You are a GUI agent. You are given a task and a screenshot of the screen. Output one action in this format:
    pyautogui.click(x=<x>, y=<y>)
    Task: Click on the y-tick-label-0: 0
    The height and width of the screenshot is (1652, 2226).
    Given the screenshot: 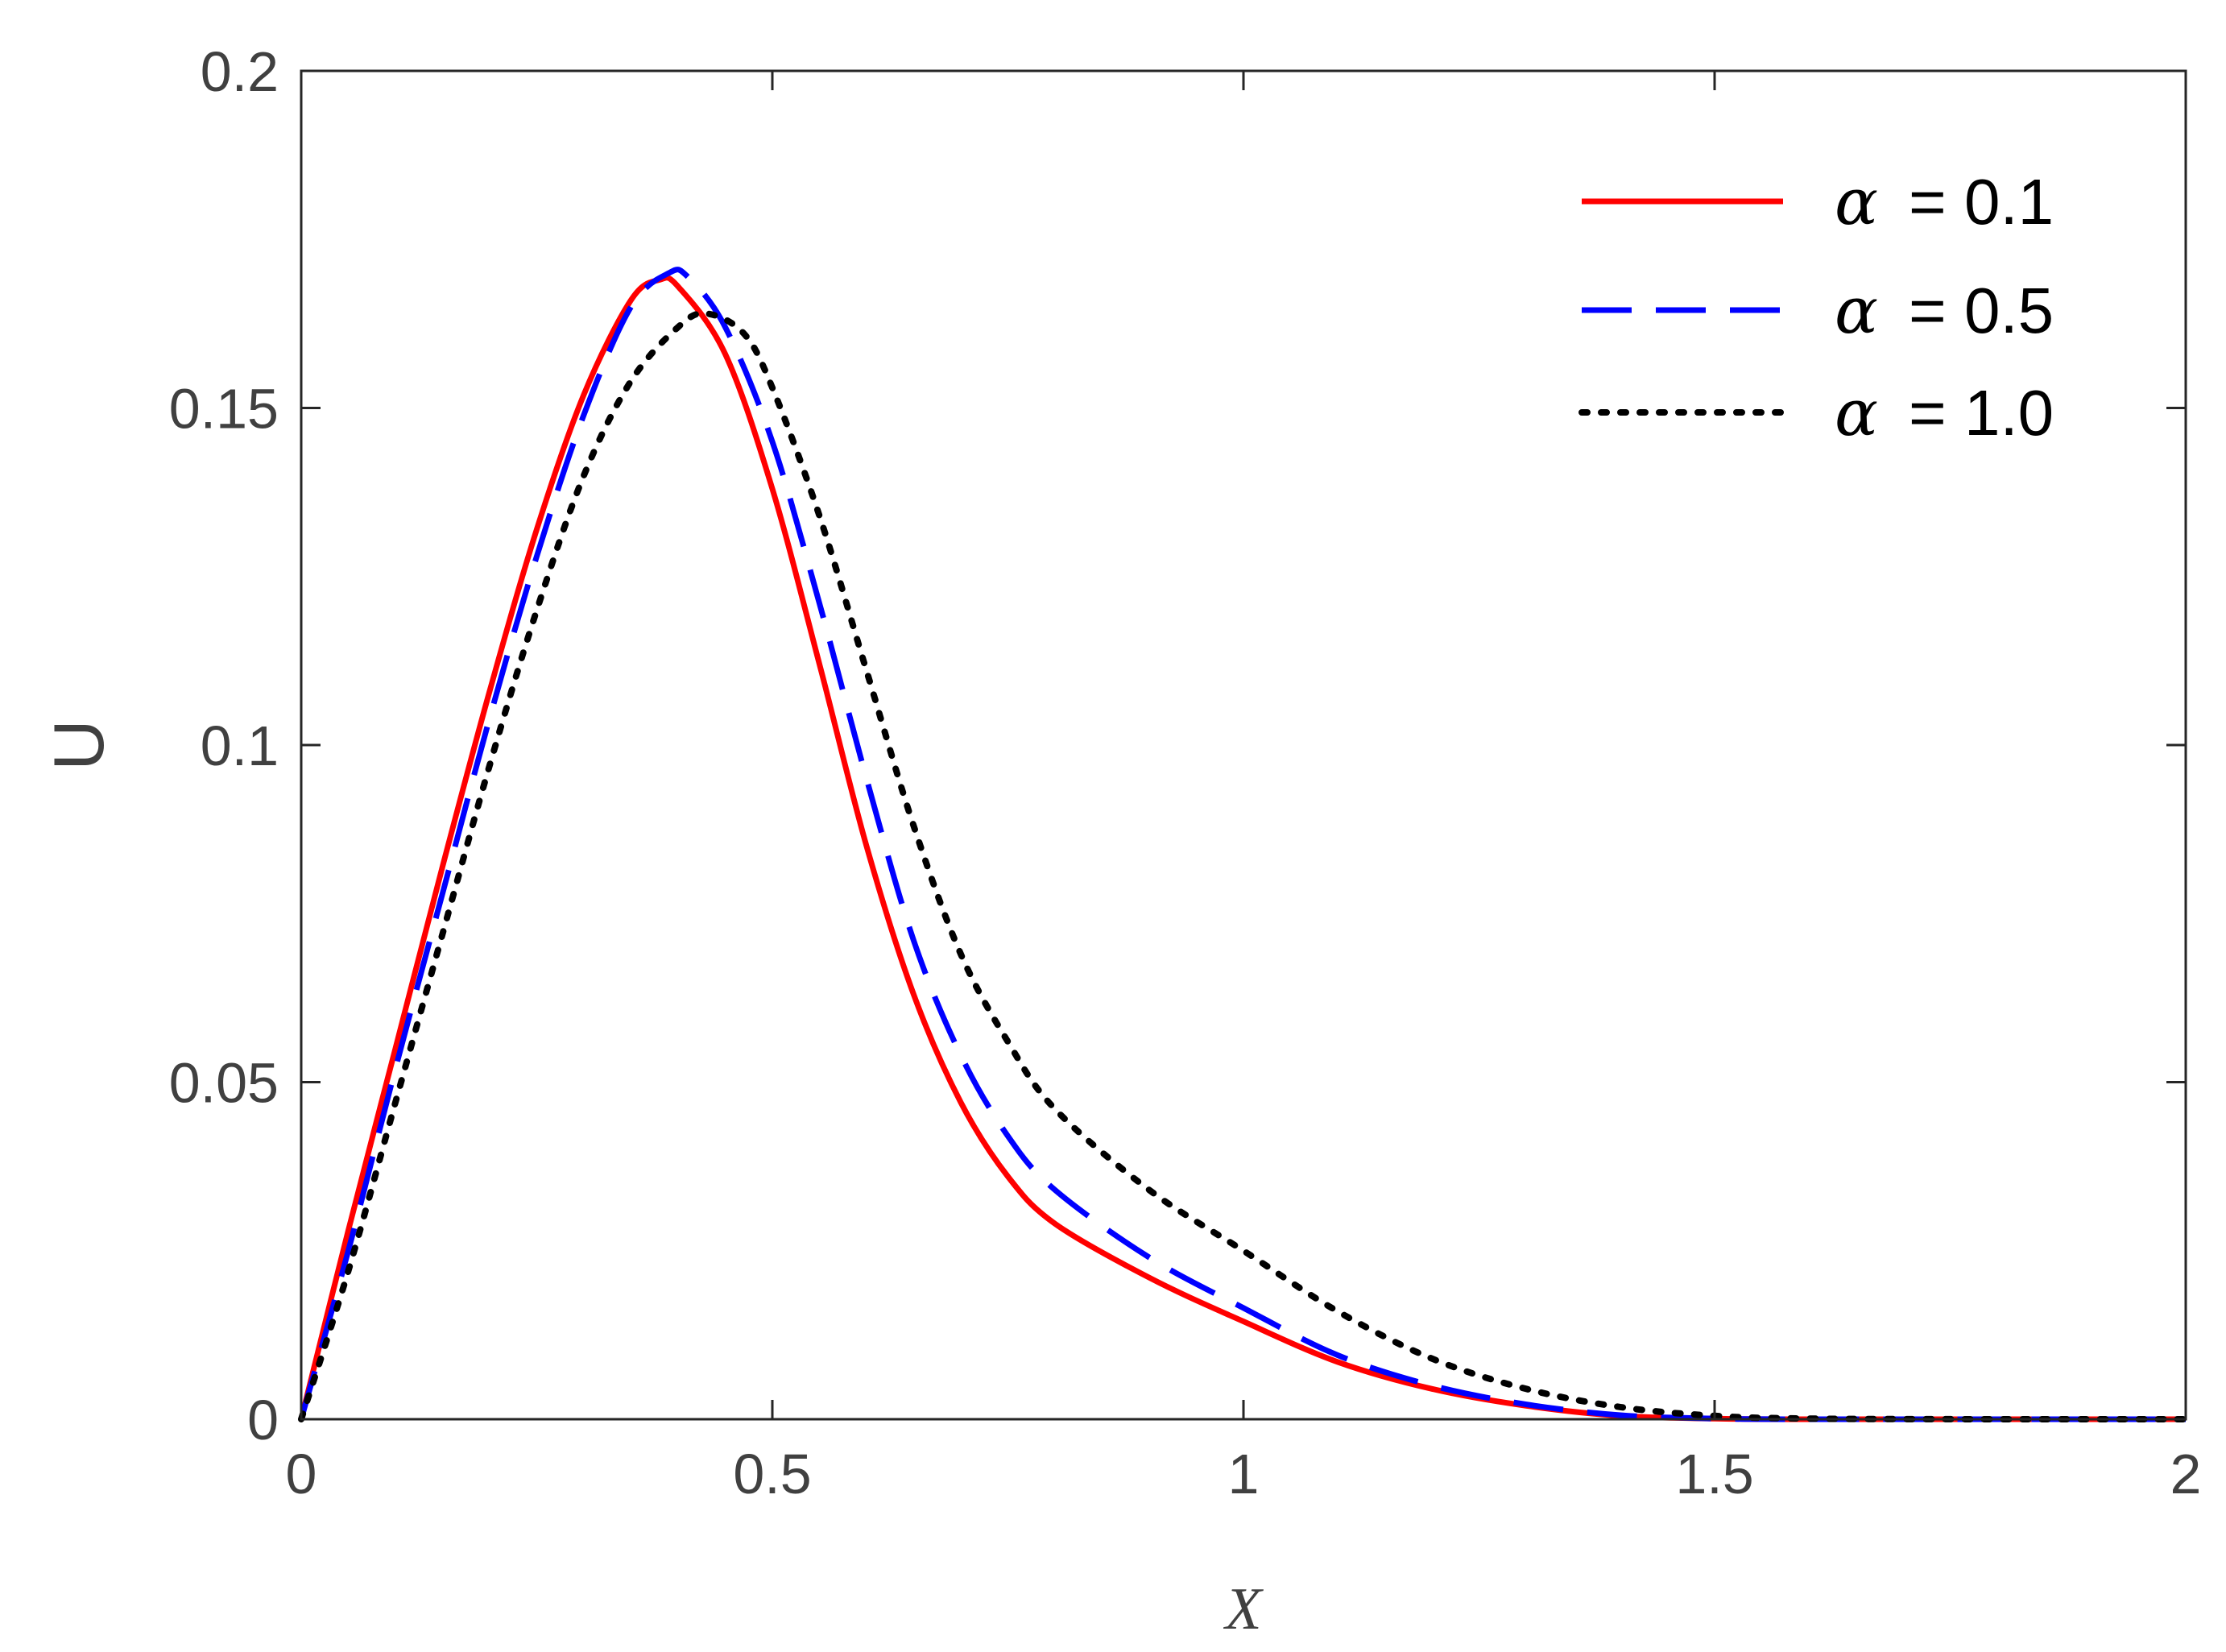 What is the action you would take?
    pyautogui.click(x=263, y=1420)
    